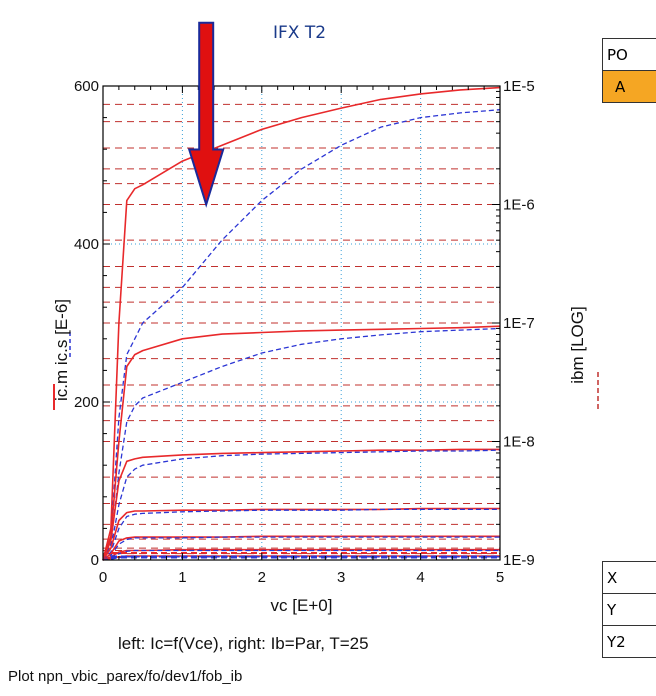 The image size is (656, 696). What do you see at coordinates (629, 54) in the screenshot?
I see `params-header-cell: PO` at bounding box center [629, 54].